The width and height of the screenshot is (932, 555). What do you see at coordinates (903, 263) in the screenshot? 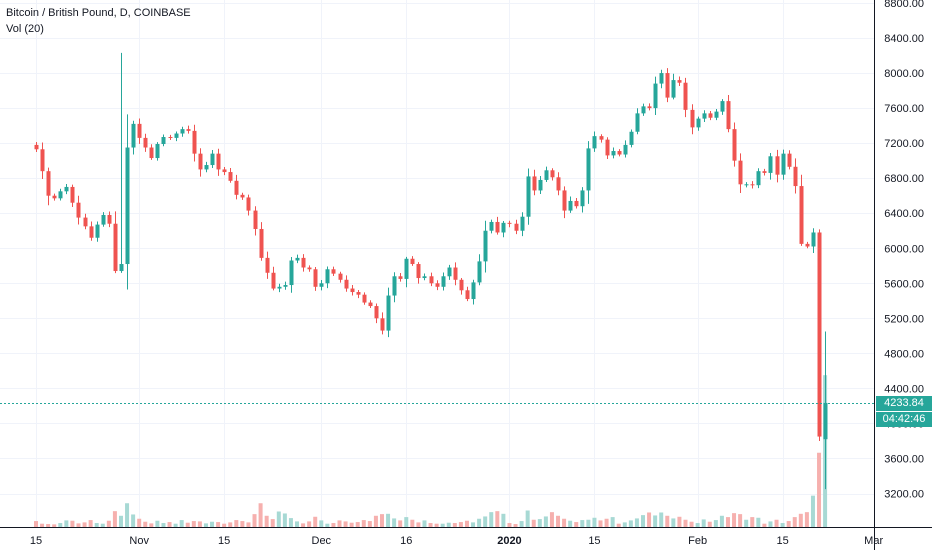
I see `price-axis` at bounding box center [903, 263].